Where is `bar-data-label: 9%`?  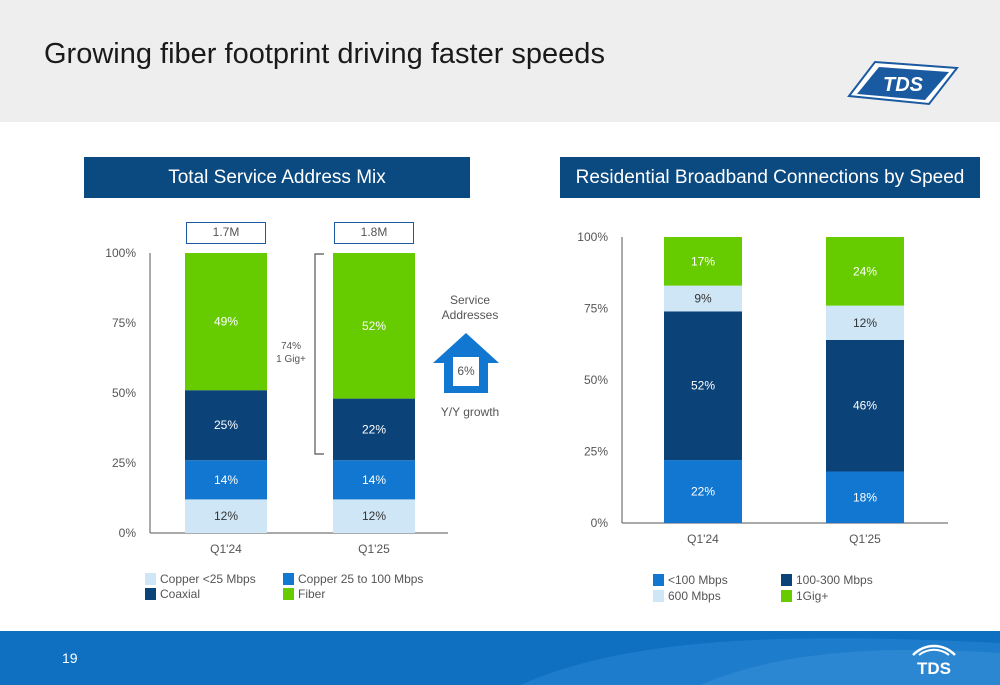 bar-data-label: 9% is located at coordinates (703, 298).